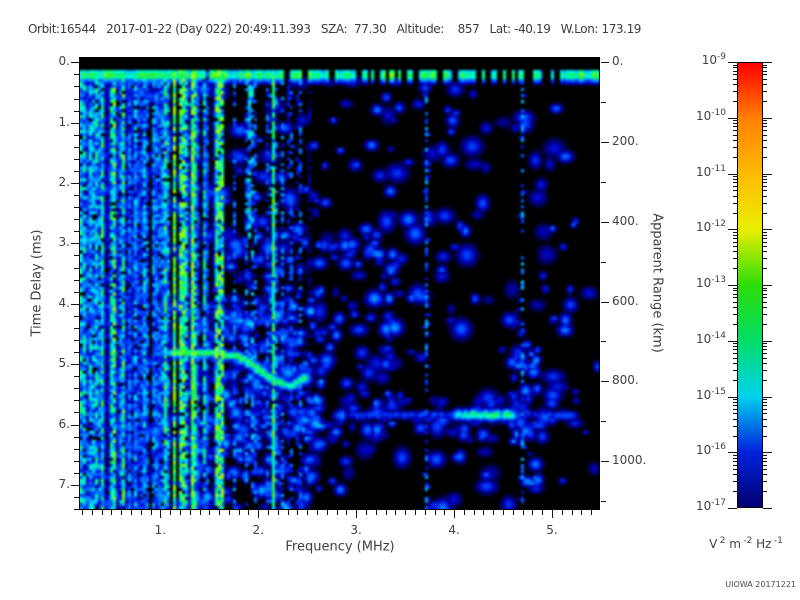 This screenshot has width=800, height=600. Describe the element at coordinates (64, 483) in the screenshot. I see `y-left-tick-label: 7.` at that location.